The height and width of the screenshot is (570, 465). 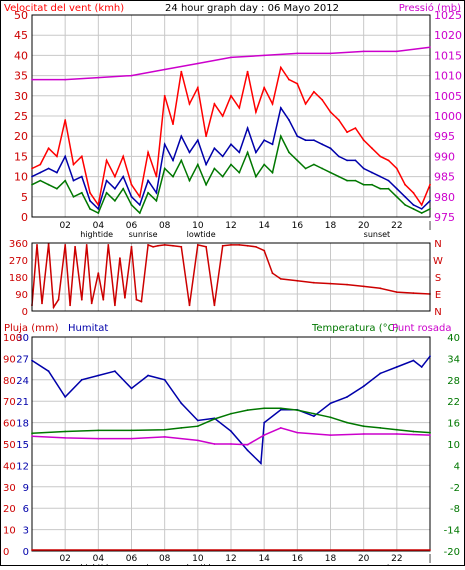 I want to click on temperature-tick-label: -8, so click(x=455, y=509).